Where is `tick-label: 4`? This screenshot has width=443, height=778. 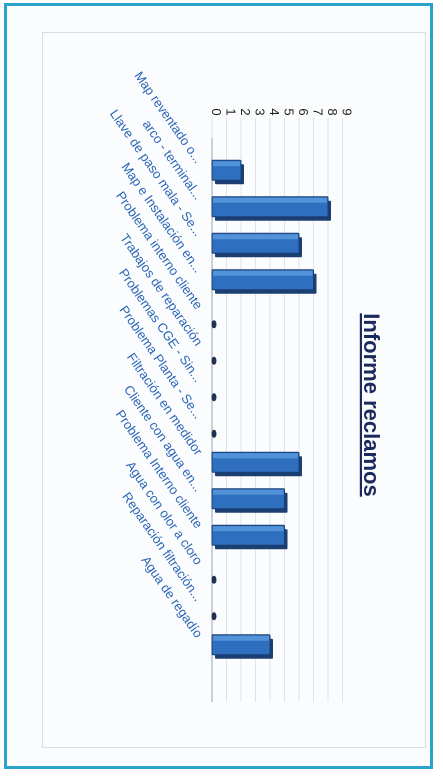
tick-label: 4 is located at coordinates (274, 111).